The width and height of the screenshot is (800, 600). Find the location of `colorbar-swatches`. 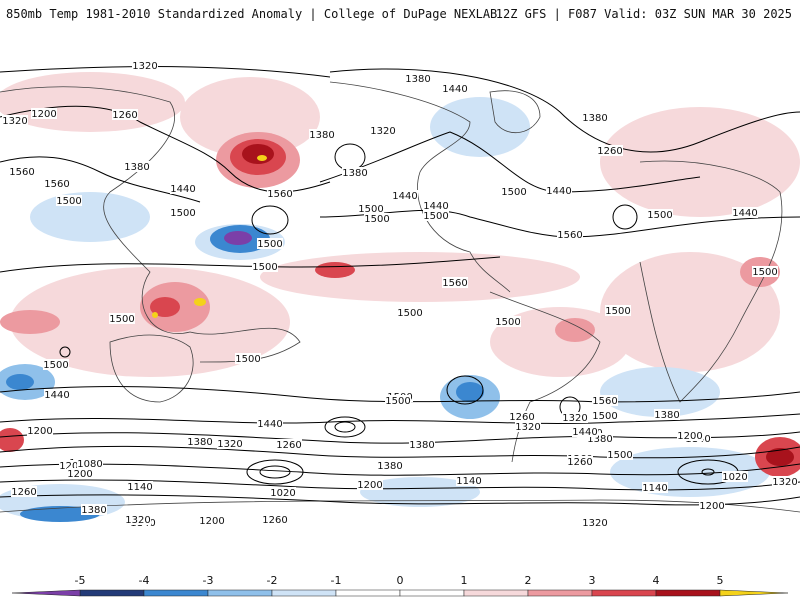

colorbar-swatches is located at coordinates (400, 593).